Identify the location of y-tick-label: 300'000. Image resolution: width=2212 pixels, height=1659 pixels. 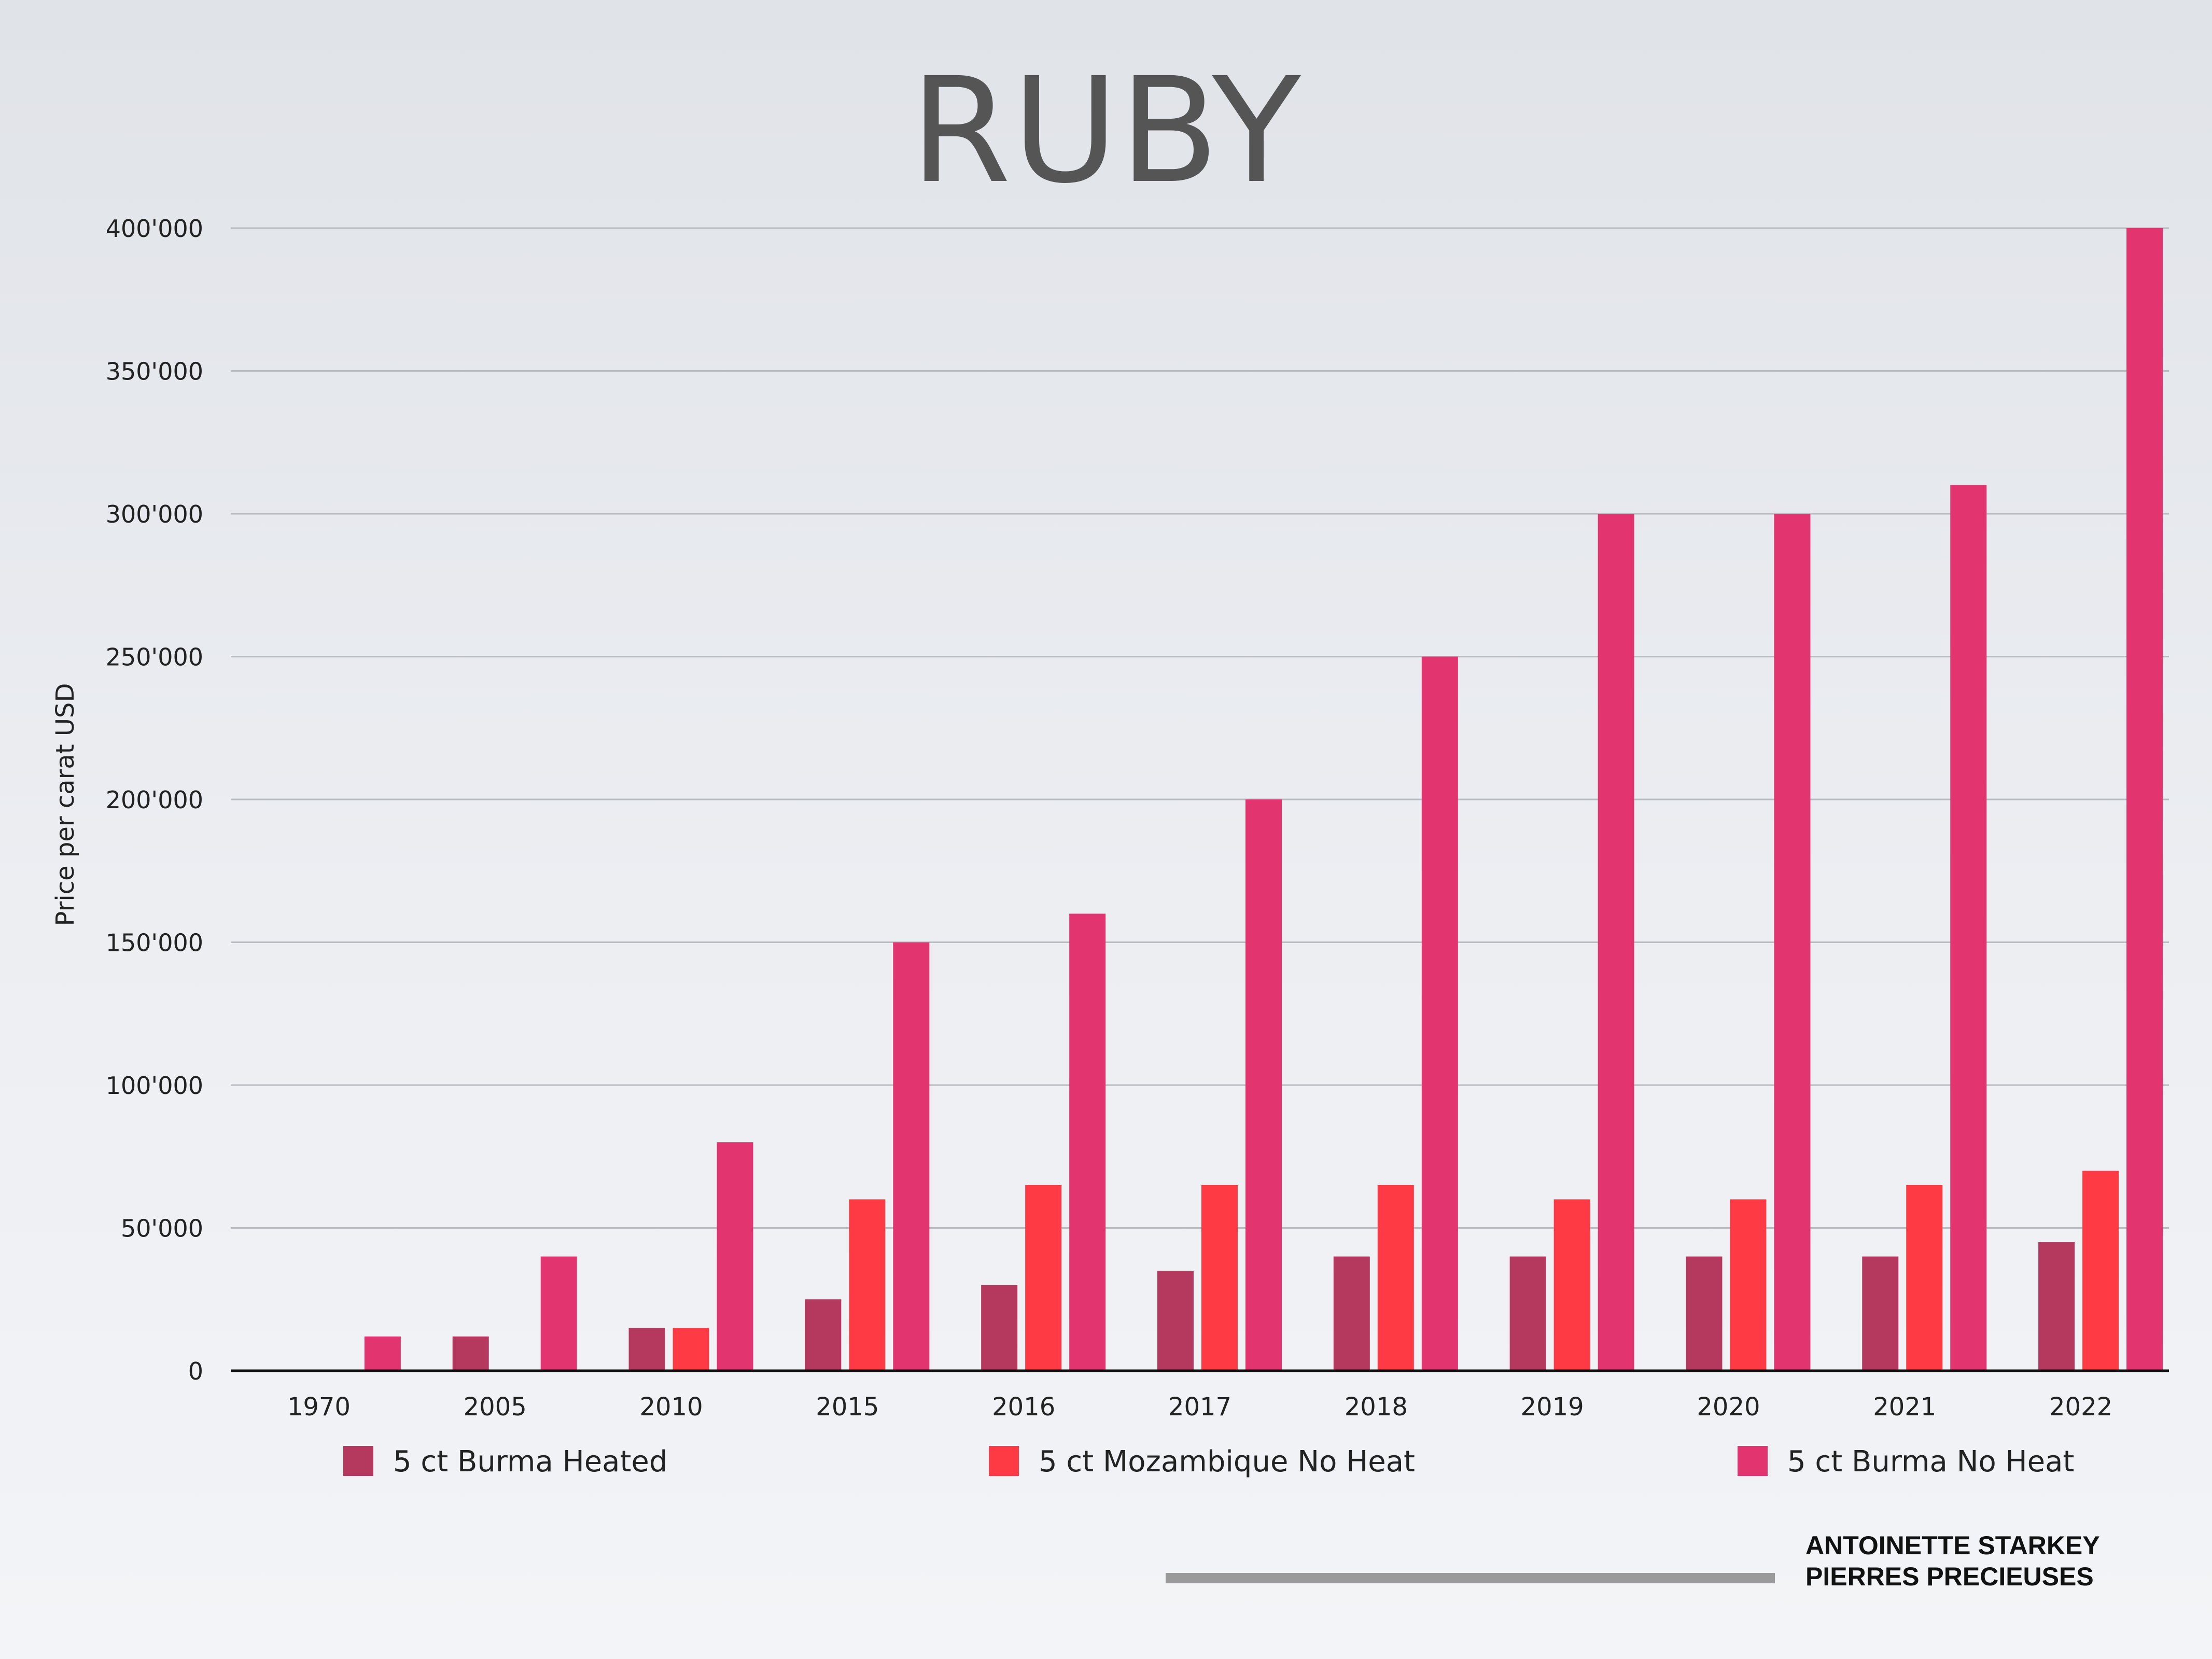
(154, 514).